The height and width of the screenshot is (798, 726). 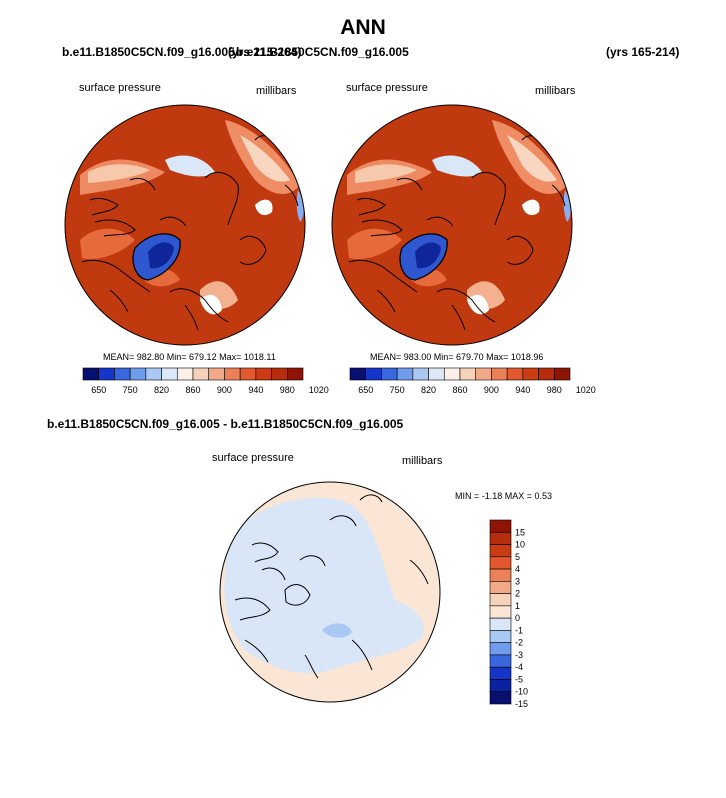 What do you see at coordinates (255, 390) in the screenshot?
I see `panel-1-colorbar-tick-label: 940` at bounding box center [255, 390].